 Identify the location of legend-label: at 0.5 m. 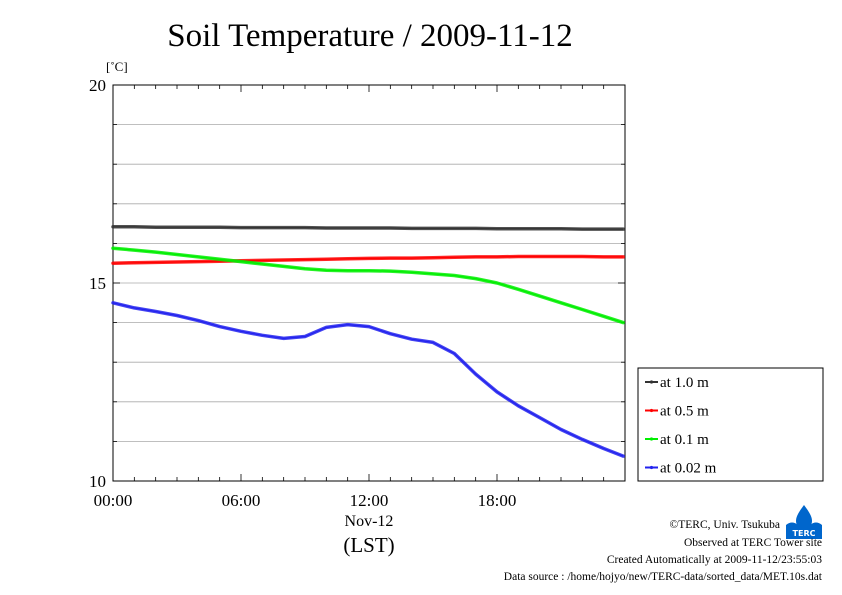
(684, 412).